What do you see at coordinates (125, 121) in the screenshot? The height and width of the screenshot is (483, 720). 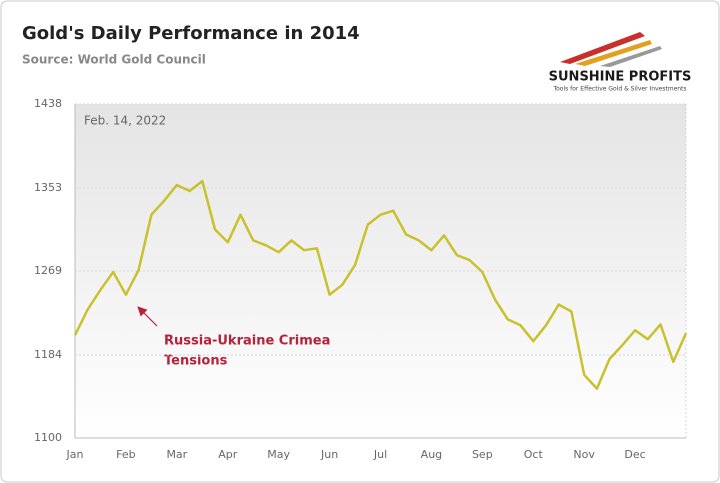 I see `date-note: Feb. 14, 2022` at bounding box center [125, 121].